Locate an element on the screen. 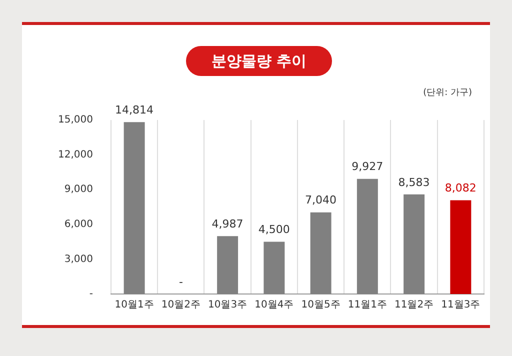  x-tick-label: 11월2주 is located at coordinates (414, 305).